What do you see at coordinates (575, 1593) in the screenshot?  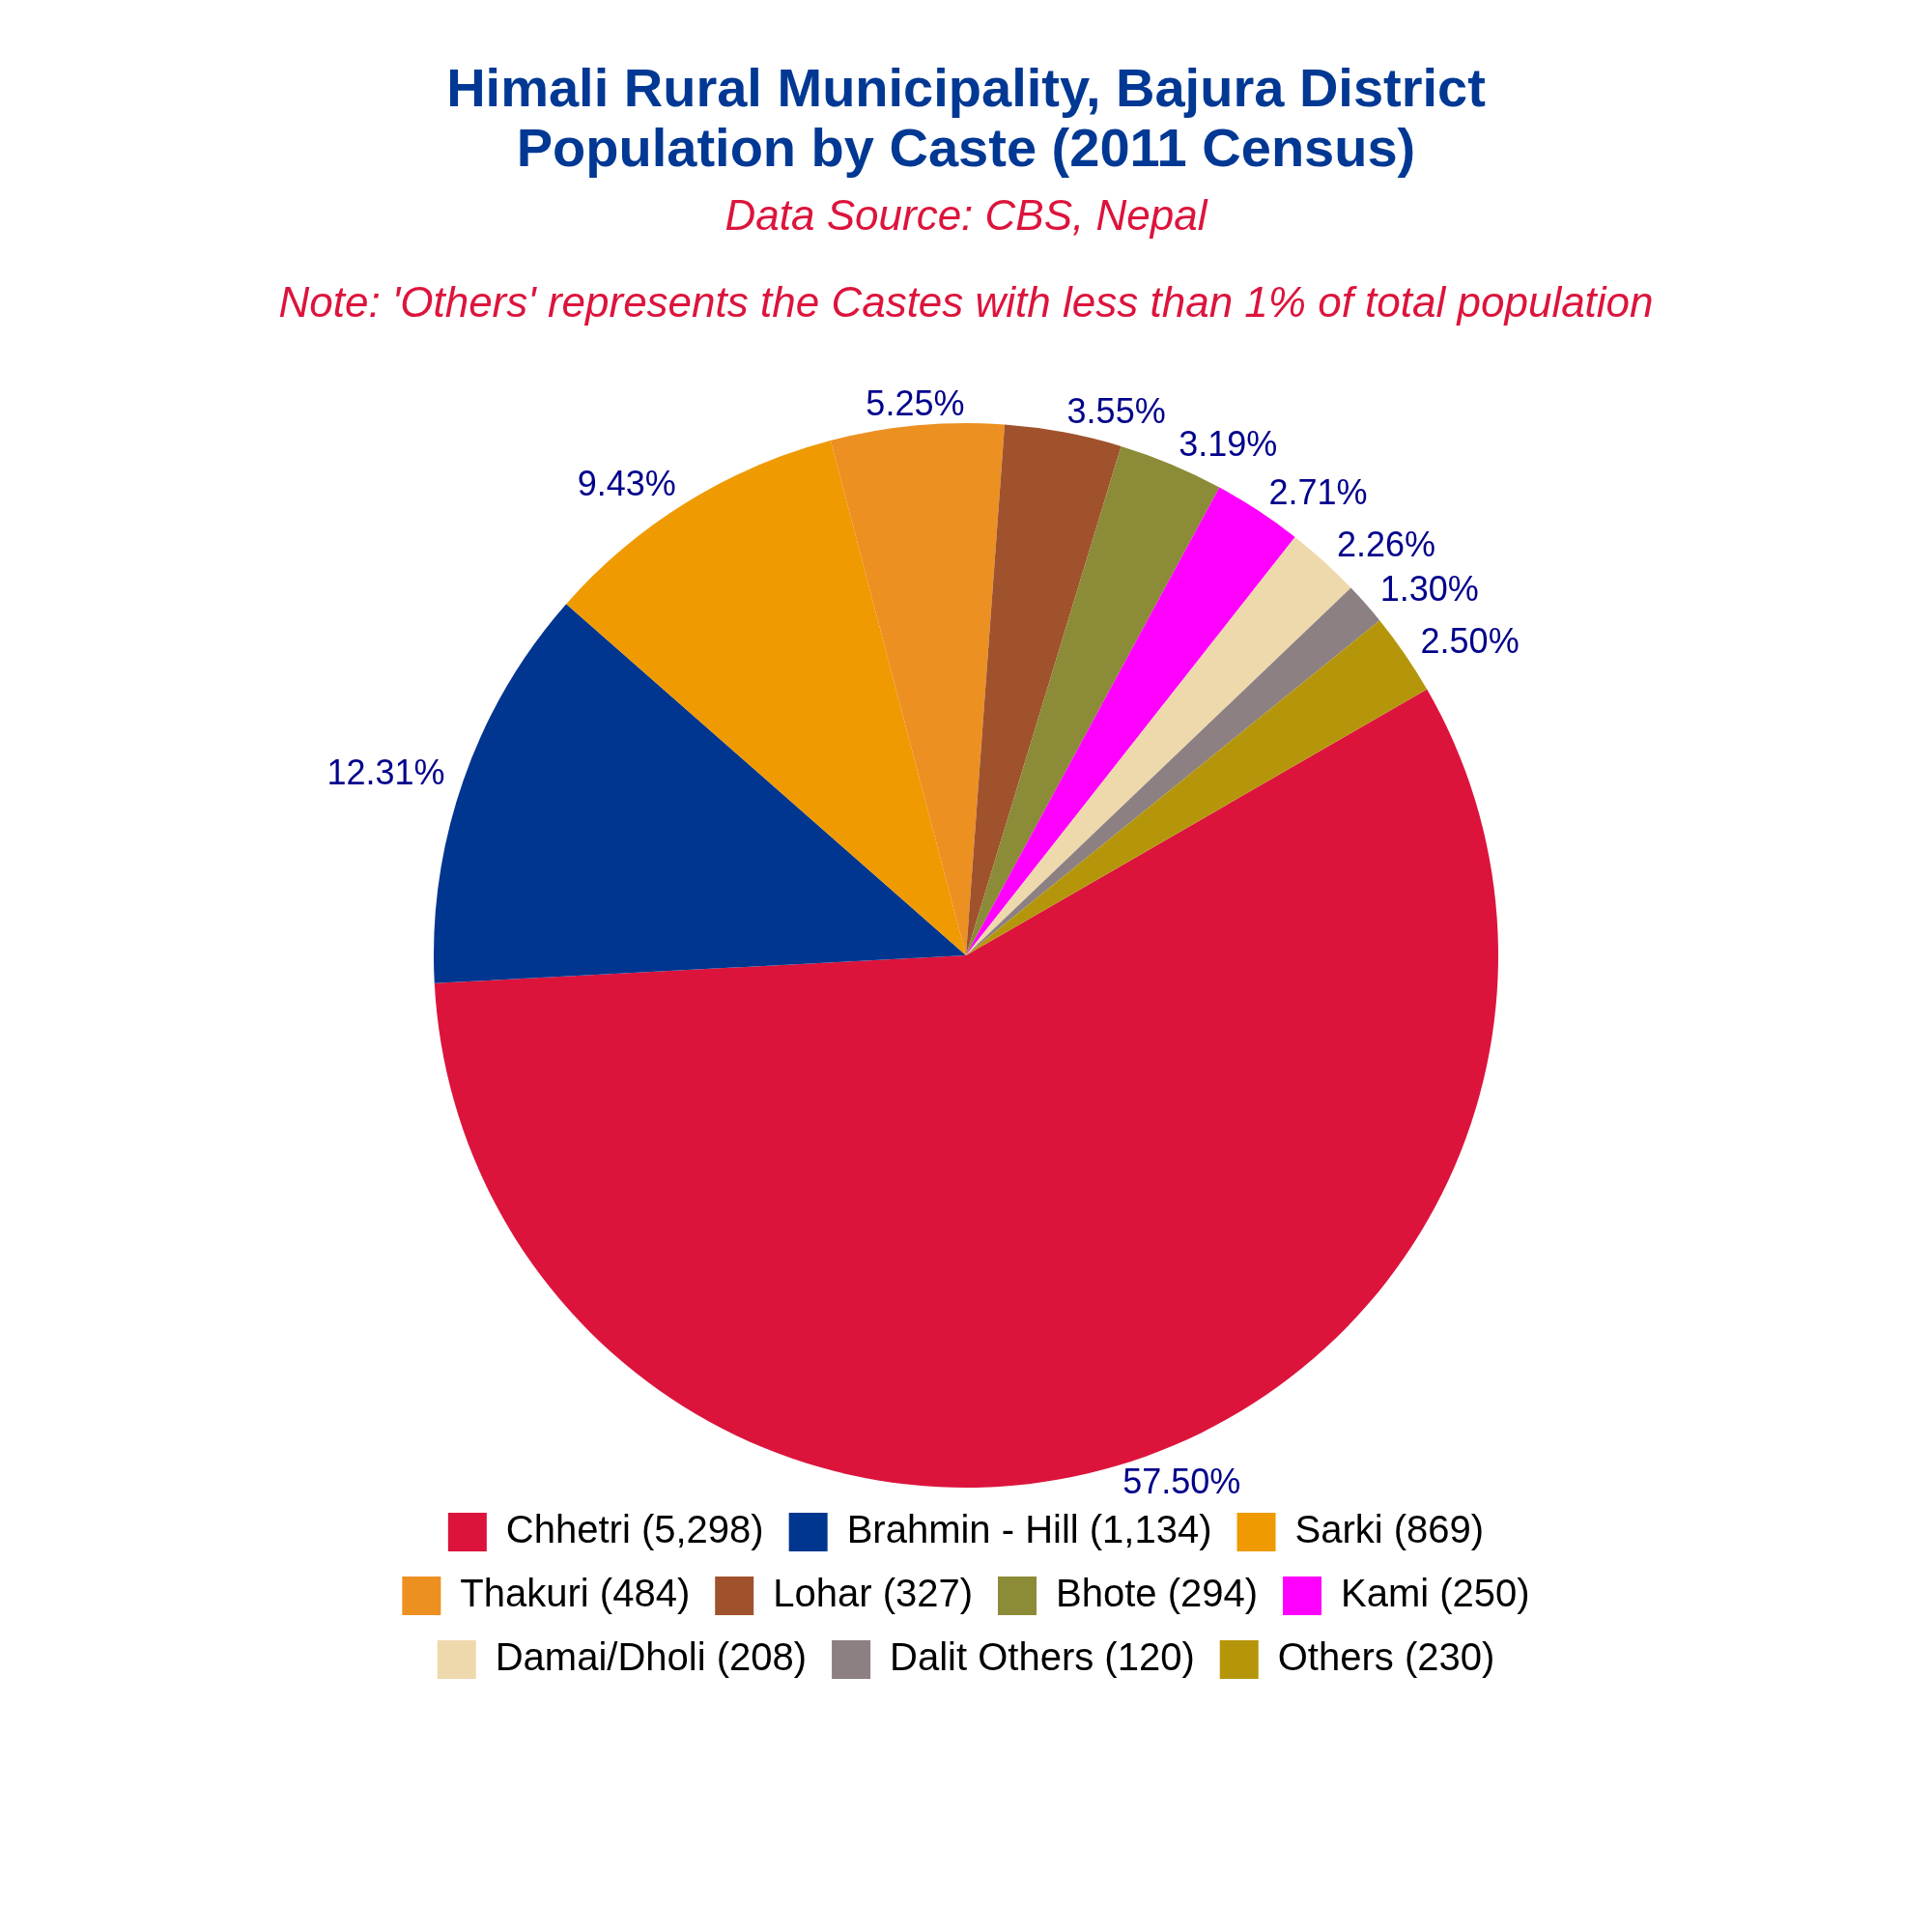 I see `legend-label: Thakuri (484)` at bounding box center [575, 1593].